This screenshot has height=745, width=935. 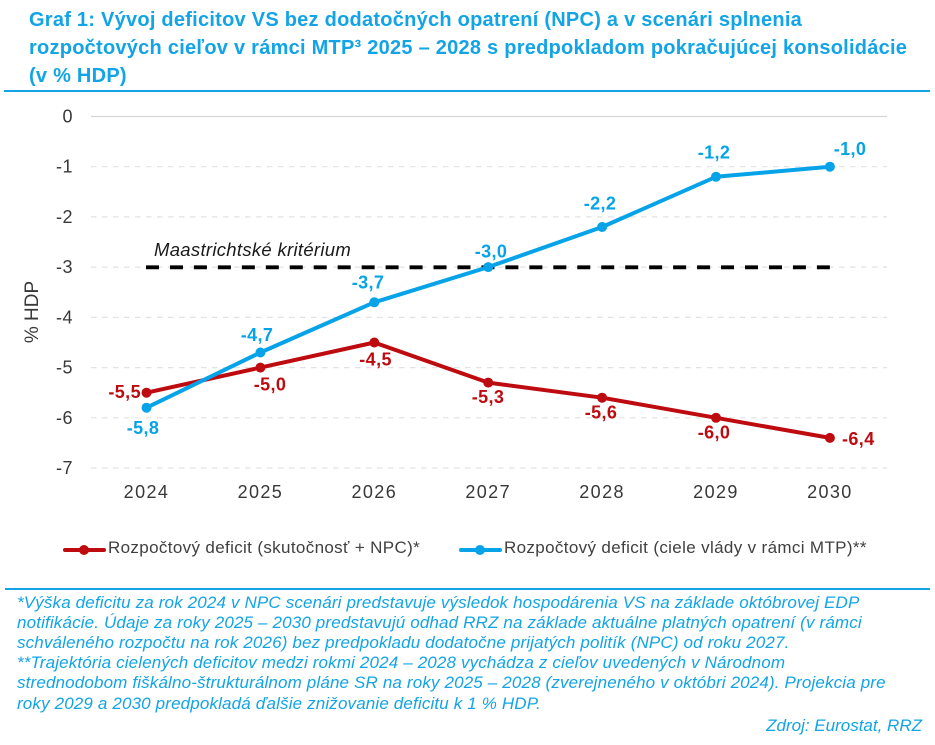 I want to click on svg-text: -7, so click(x=64, y=468).